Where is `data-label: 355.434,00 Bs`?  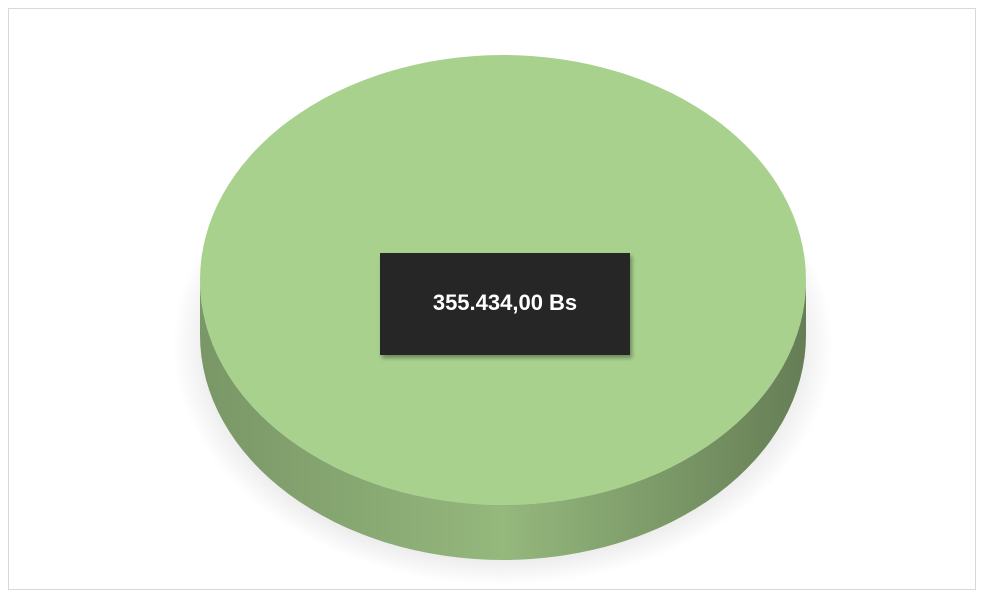 data-label: 355.434,00 Bs is located at coordinates (505, 302).